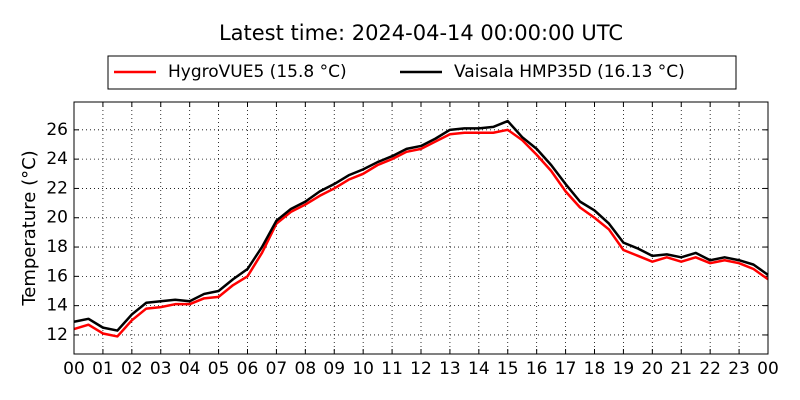 This screenshot has height=400, width=800. I want to click on x-tick-label: 01, so click(103, 369).